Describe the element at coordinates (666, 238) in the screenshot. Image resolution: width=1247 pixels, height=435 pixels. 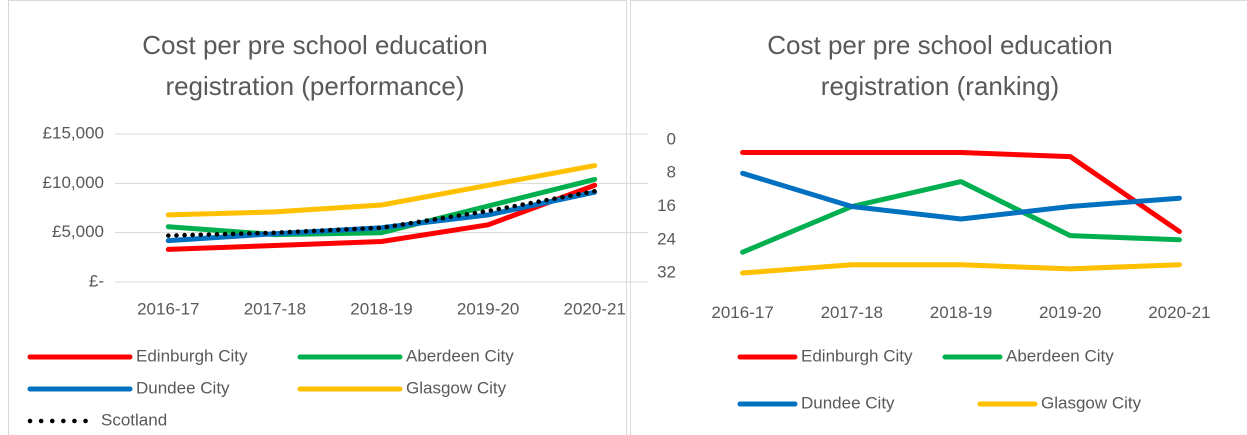
I see `y-tick-label: 24` at that location.